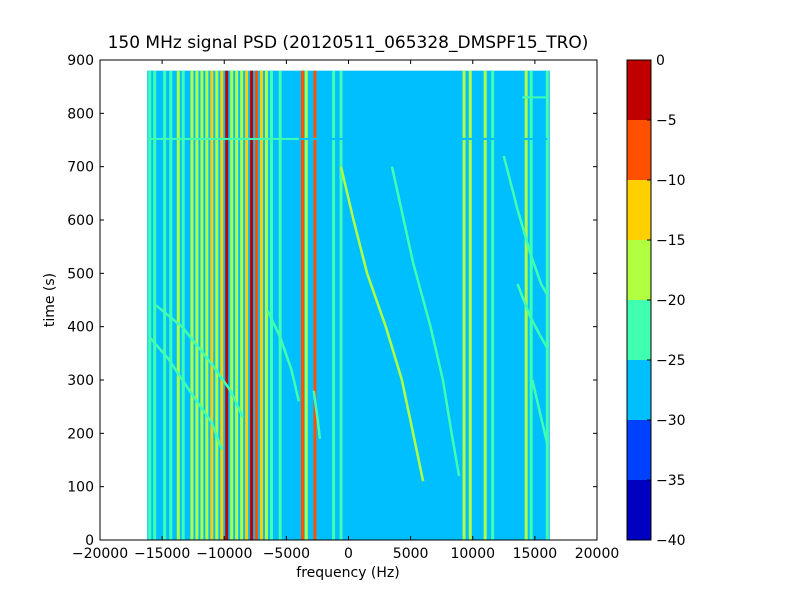 This screenshot has height=604, width=800. I want to click on colorbar-tick-label: −40, so click(671, 541).